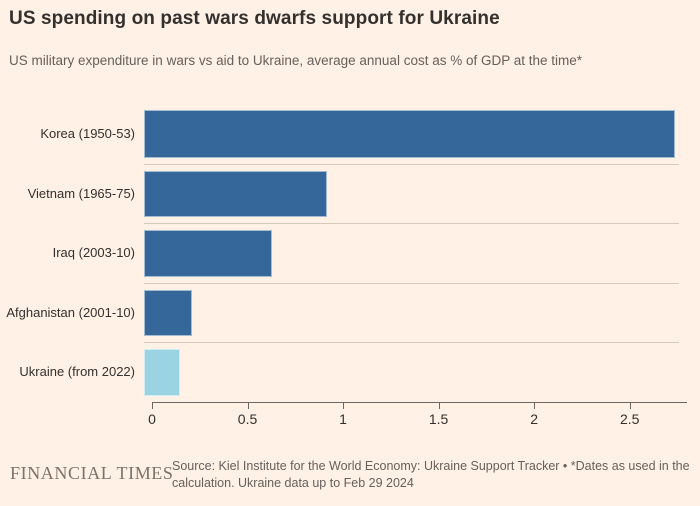  I want to click on chart-row: Korea (1950-53), so click(350, 134).